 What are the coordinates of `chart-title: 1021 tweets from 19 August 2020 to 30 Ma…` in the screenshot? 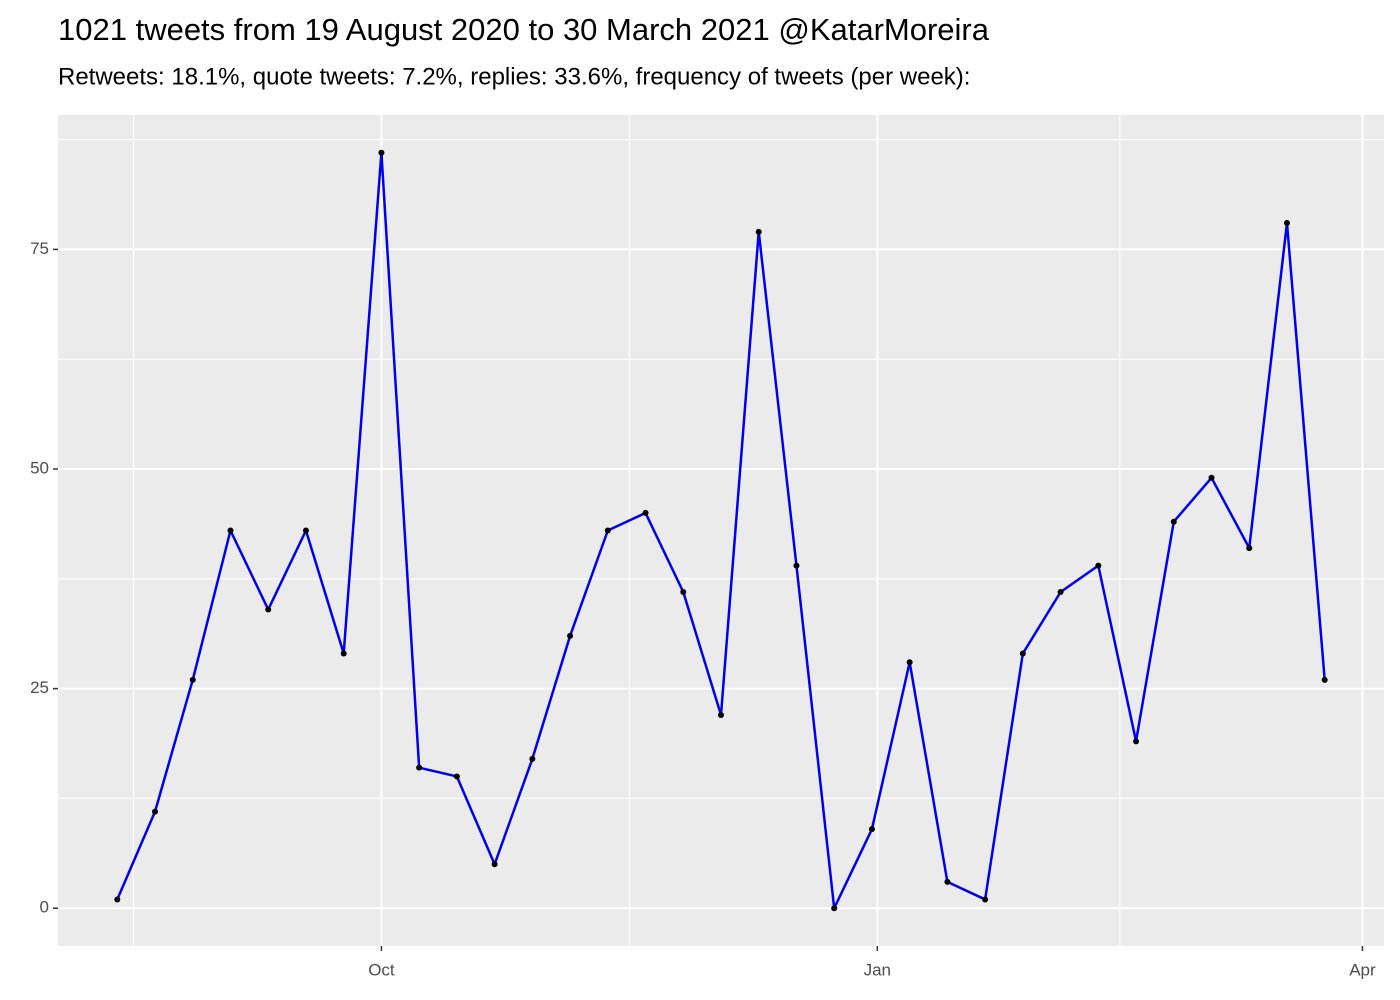 It's located at (524, 29).